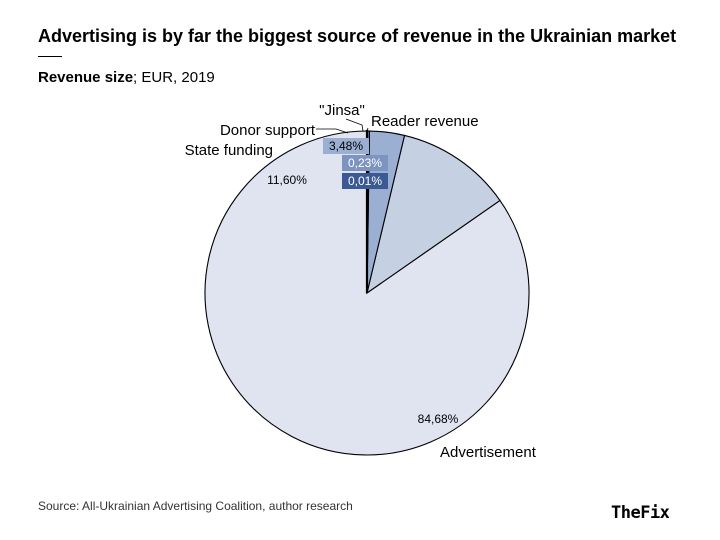  I want to click on subtitle-rest: ; EUR, 2019, so click(174, 77).